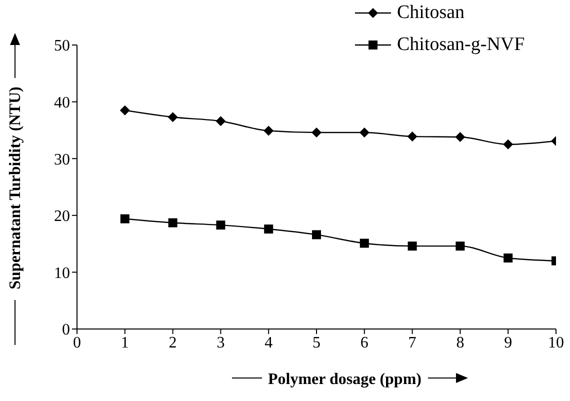 This screenshot has width=570, height=401. What do you see at coordinates (15, 188) in the screenshot?
I see `y-axis-title: Supernatant Turbidity (NTU)` at bounding box center [15, 188].